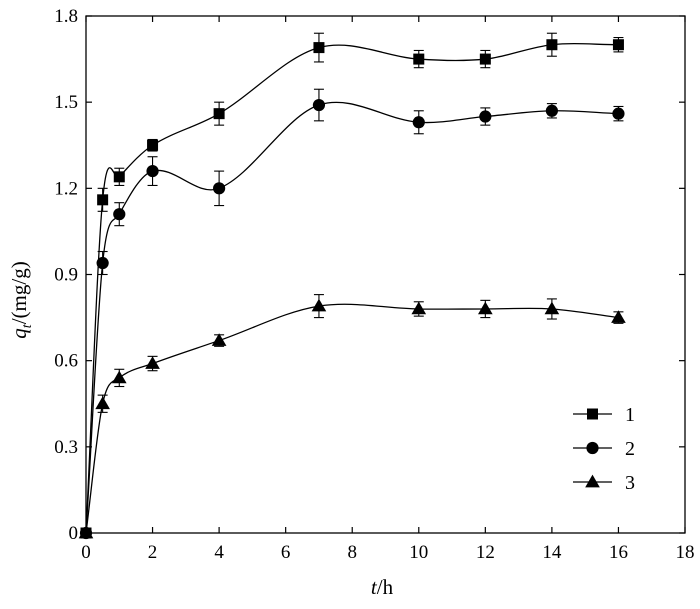 The height and width of the screenshot is (609, 700). I want to click on legend-label-2: 2, so click(630, 449).